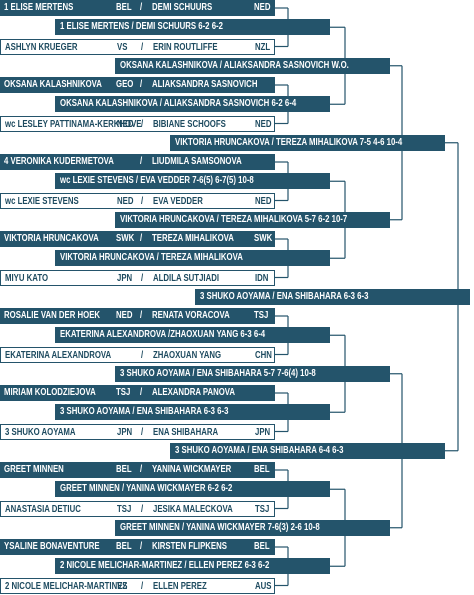  I want to click on entry-row: 1 ELISE MERTENS BEL / DEMI SCHUURS NED, so click(137, 8).